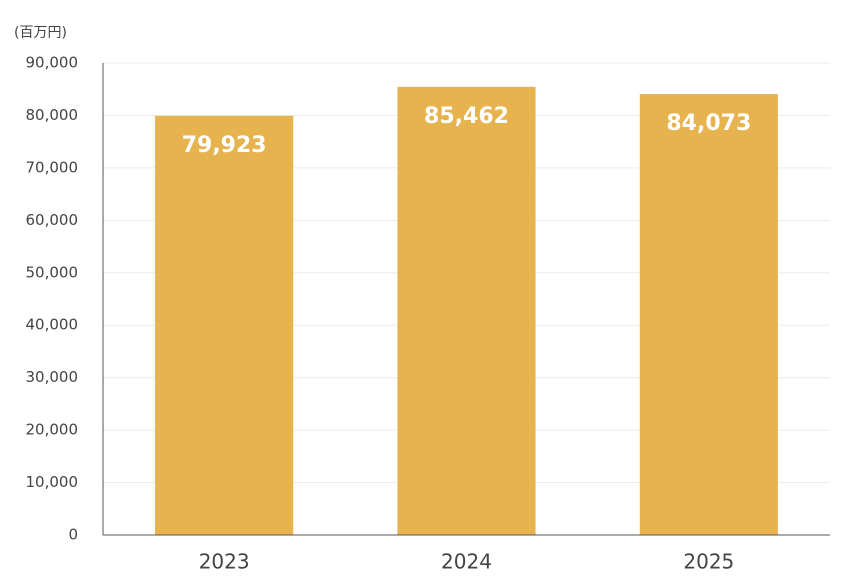 The height and width of the screenshot is (579, 860). I want to click on y-tick-label: 0, so click(73, 535).